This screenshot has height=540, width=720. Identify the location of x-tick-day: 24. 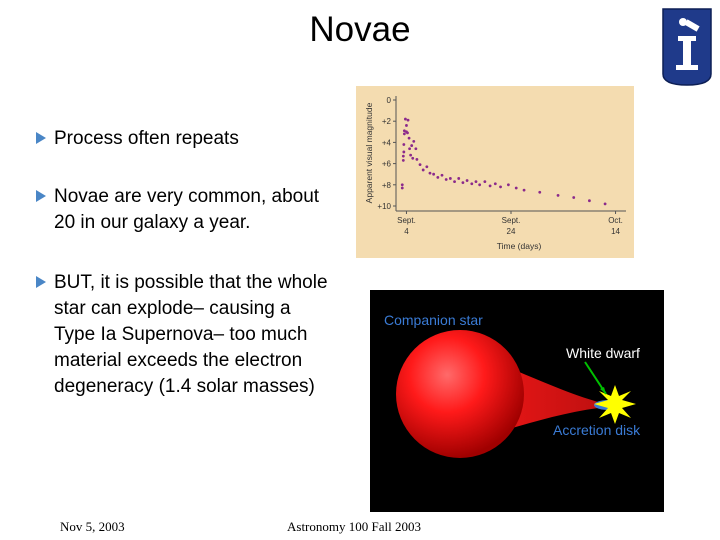
(511, 231).